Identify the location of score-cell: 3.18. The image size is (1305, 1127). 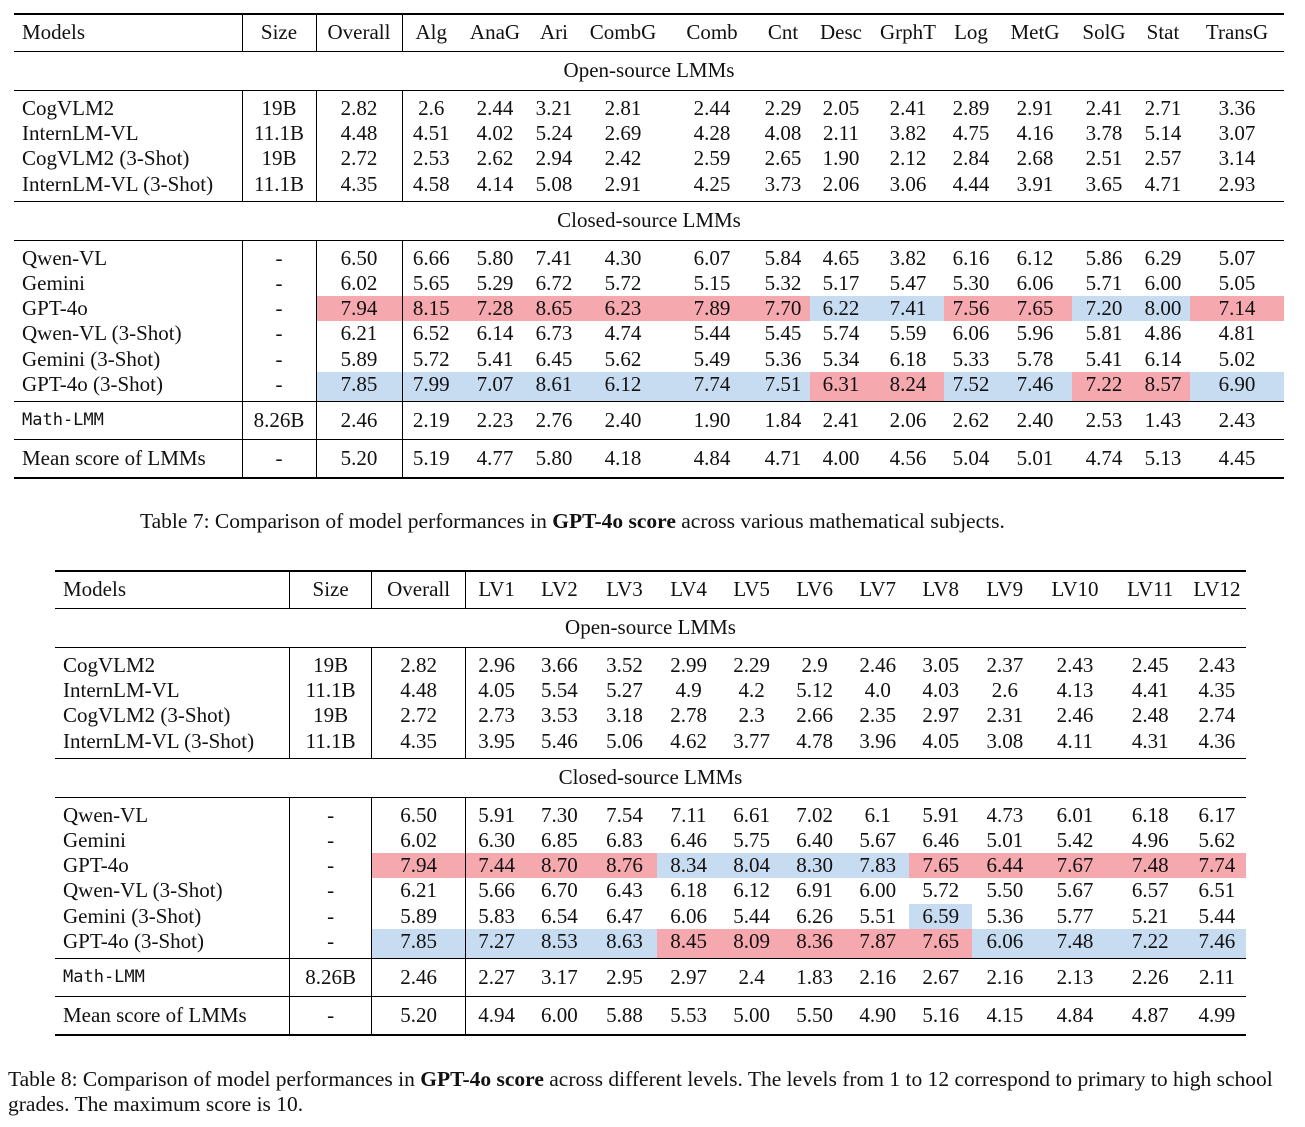
(624, 715).